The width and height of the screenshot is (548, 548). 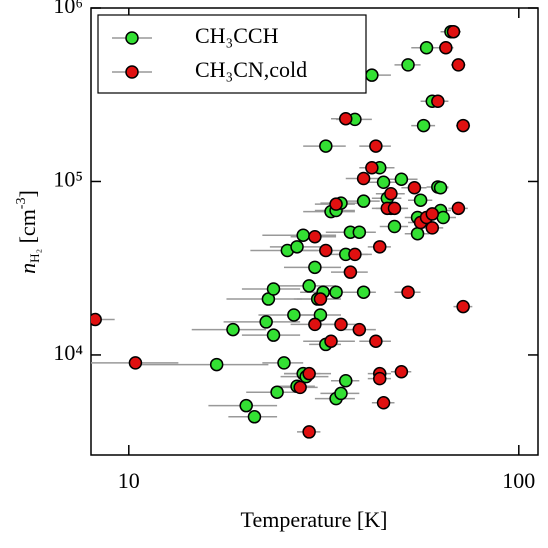 What do you see at coordinates (68, 9) in the screenshot?
I see `y-tick-label: 10⁶` at bounding box center [68, 9].